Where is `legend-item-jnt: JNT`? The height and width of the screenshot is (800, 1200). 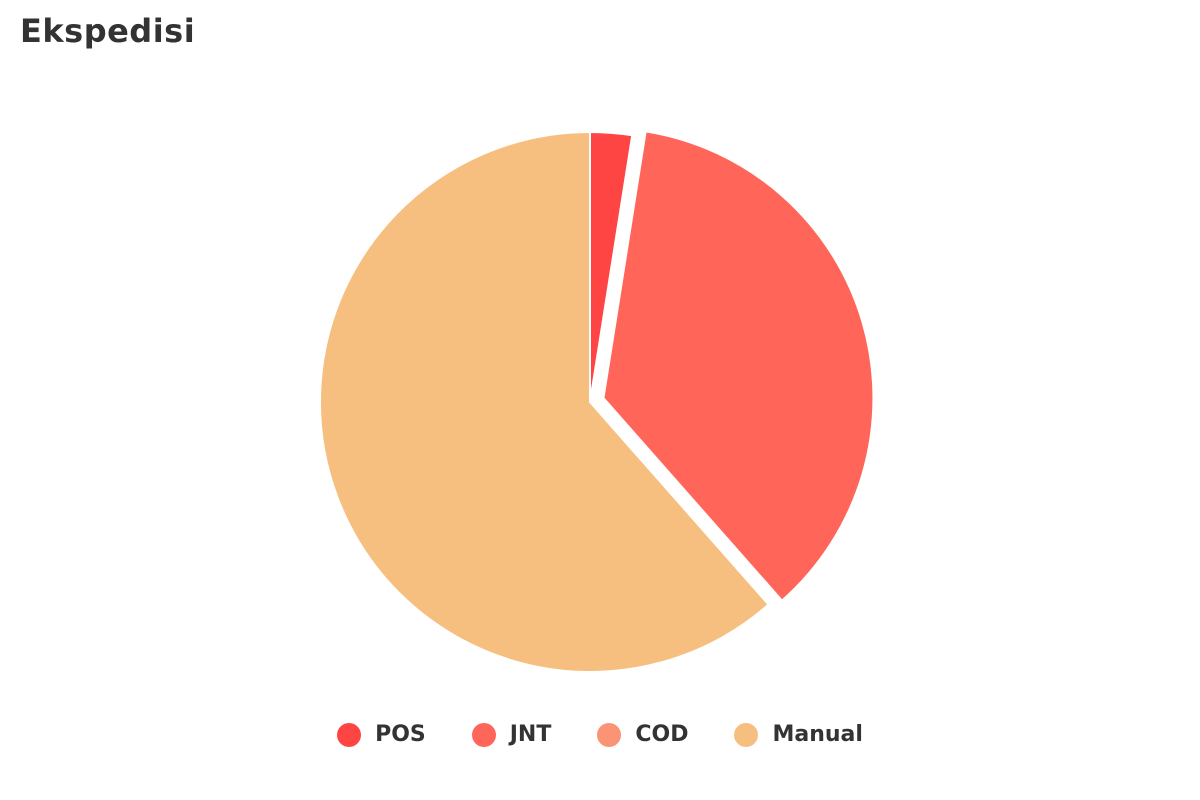
legend-item-jnt: JNT is located at coordinates (511, 734).